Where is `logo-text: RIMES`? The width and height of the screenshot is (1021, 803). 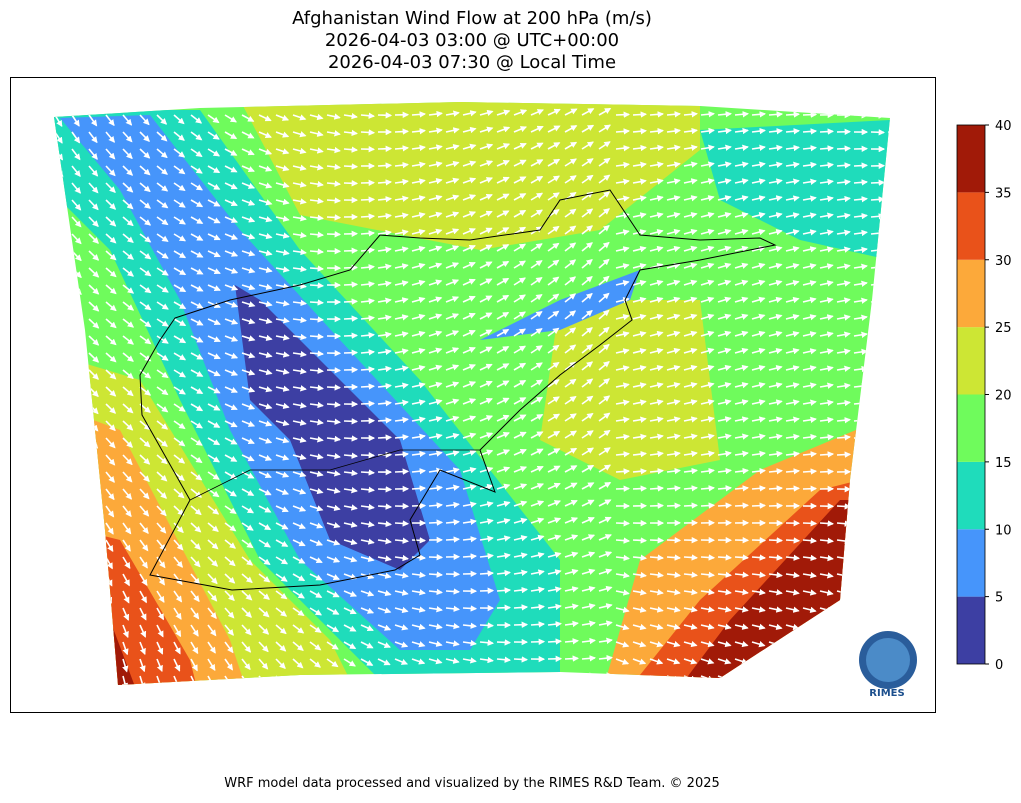 logo-text: RIMES is located at coordinates (886, 693).